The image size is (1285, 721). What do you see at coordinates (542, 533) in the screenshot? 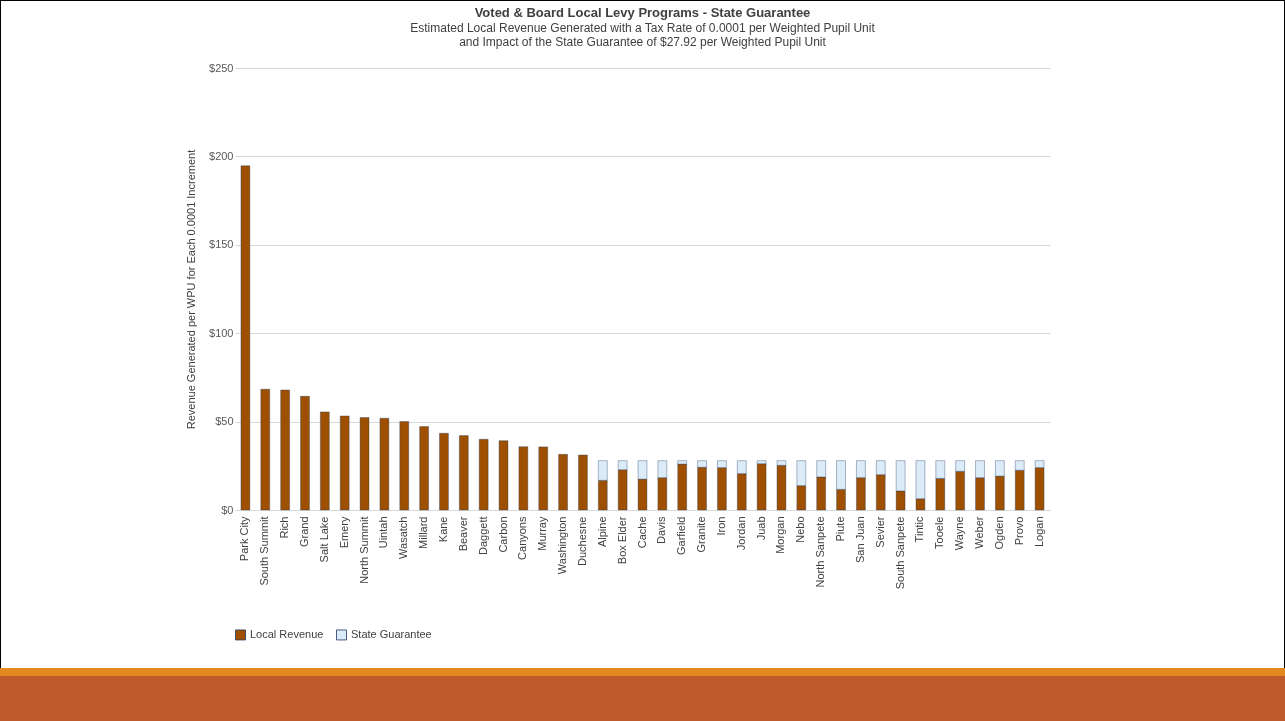
I see `x-tick-label: Murray` at bounding box center [542, 533].